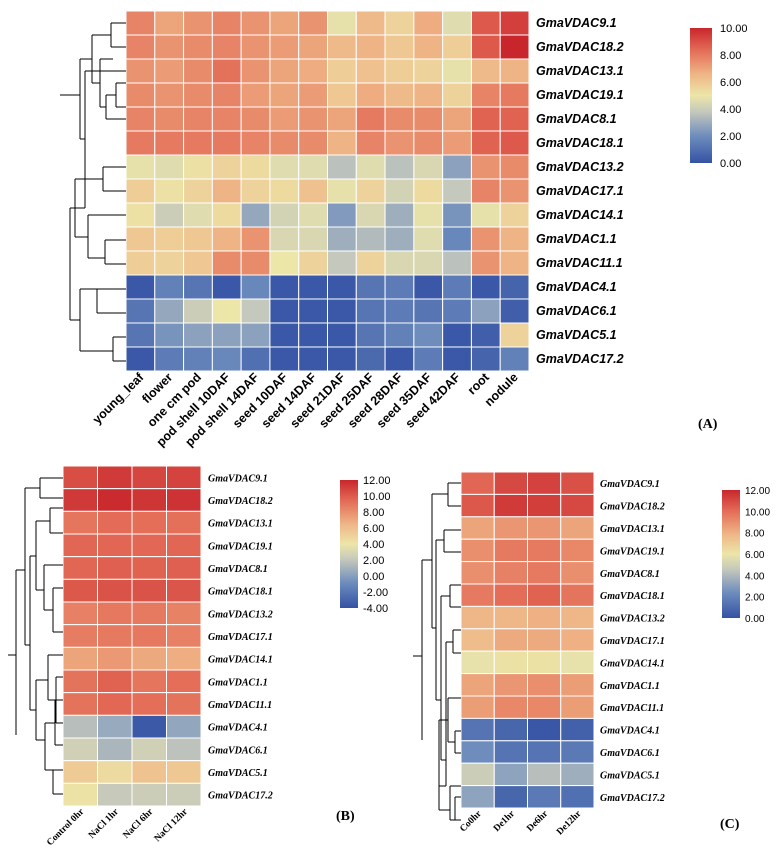  Describe the element at coordinates (240, 592) in the screenshot. I see `row-label: GmaVDAC18.1` at that location.